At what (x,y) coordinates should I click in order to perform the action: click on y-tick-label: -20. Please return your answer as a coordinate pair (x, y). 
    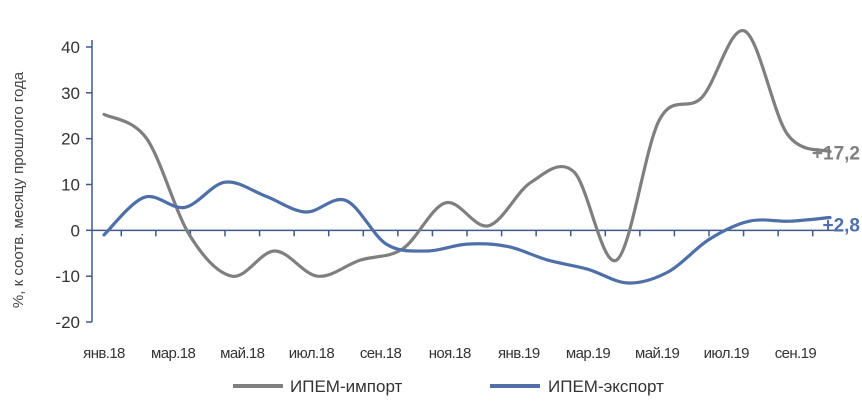
    Looking at the image, I should click on (67, 322).